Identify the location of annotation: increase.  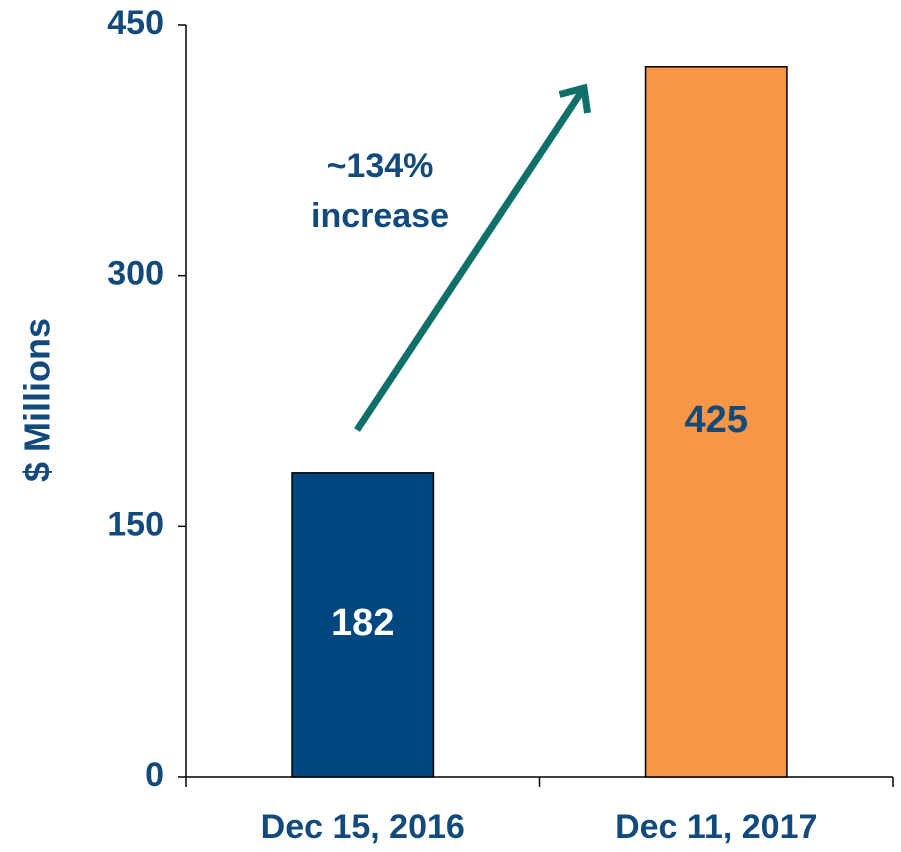
(380, 216).